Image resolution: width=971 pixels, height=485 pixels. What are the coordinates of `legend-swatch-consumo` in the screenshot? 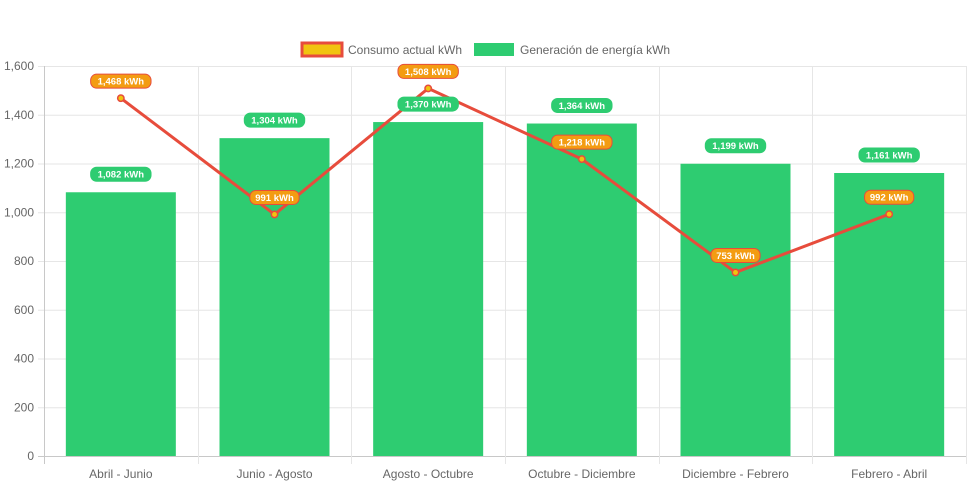 It's located at (322, 49).